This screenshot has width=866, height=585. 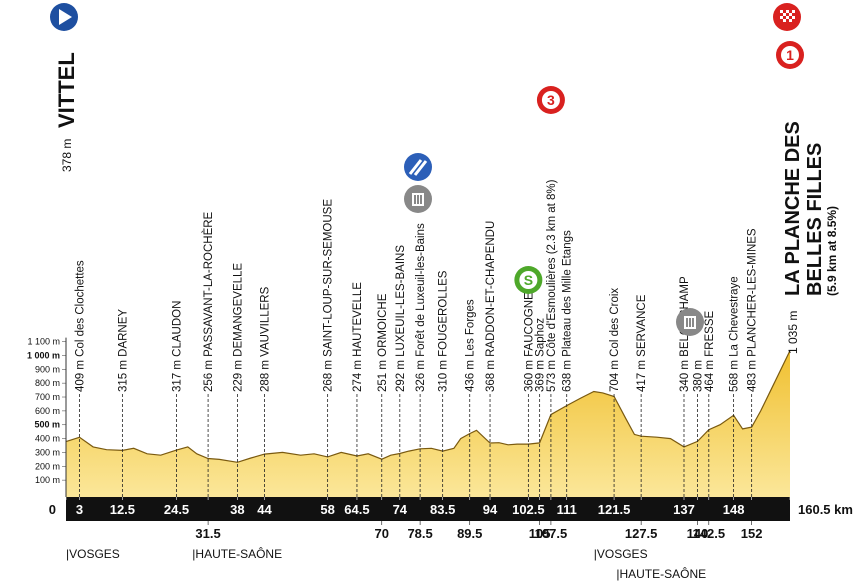 What do you see at coordinates (642, 343) in the screenshot?
I see `waypoint-label: 417 m SERVANCE` at bounding box center [642, 343].